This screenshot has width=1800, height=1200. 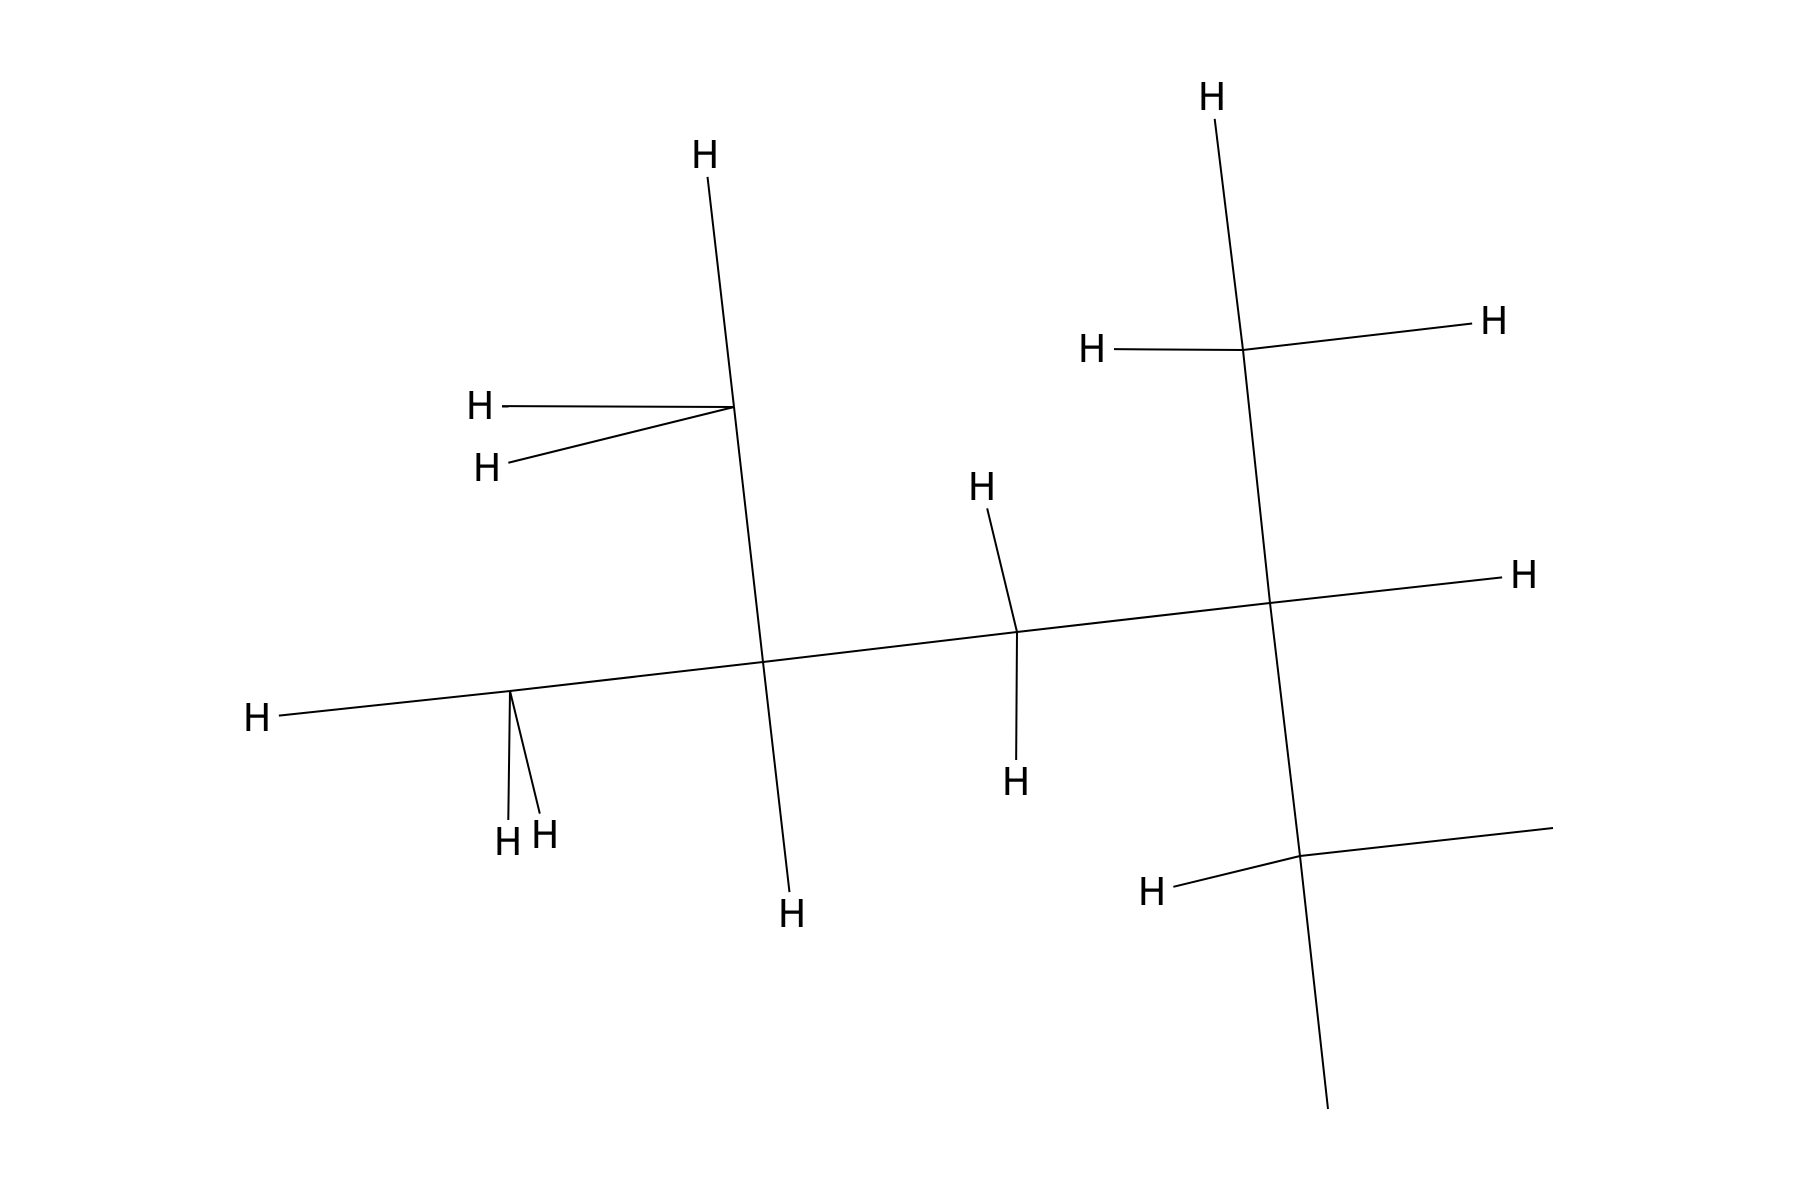 I want to click on atom-label-h14: H, so click(x=1152, y=892).